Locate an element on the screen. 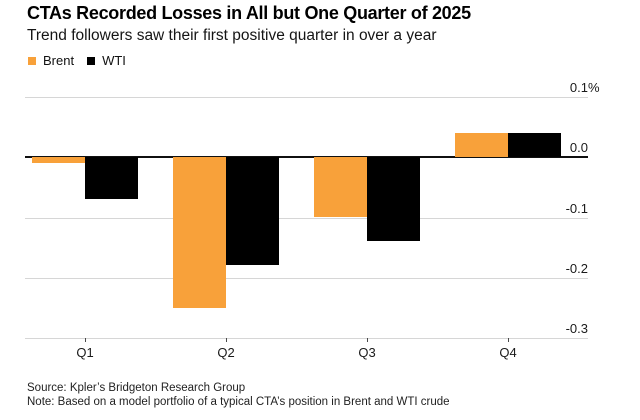 The height and width of the screenshot is (420, 640). y-axis-tick-label: 0.0 is located at coordinates (578, 147).